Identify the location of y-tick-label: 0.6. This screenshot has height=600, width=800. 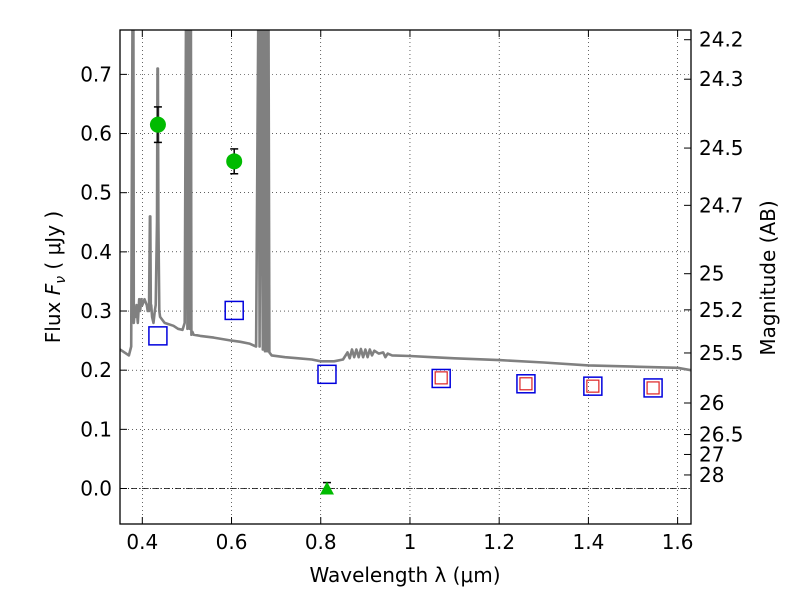
(96, 134).